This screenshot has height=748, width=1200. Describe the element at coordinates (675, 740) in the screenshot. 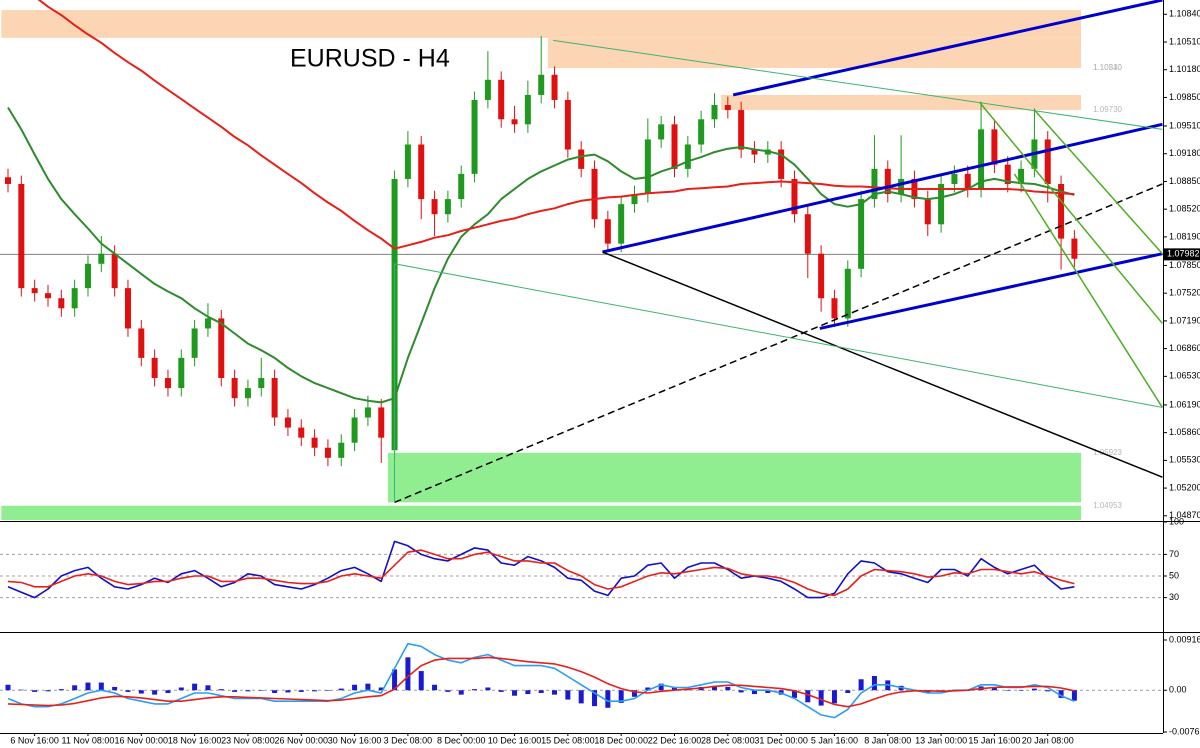

I see `x-tick-label: 22 Dec 16:00` at that location.